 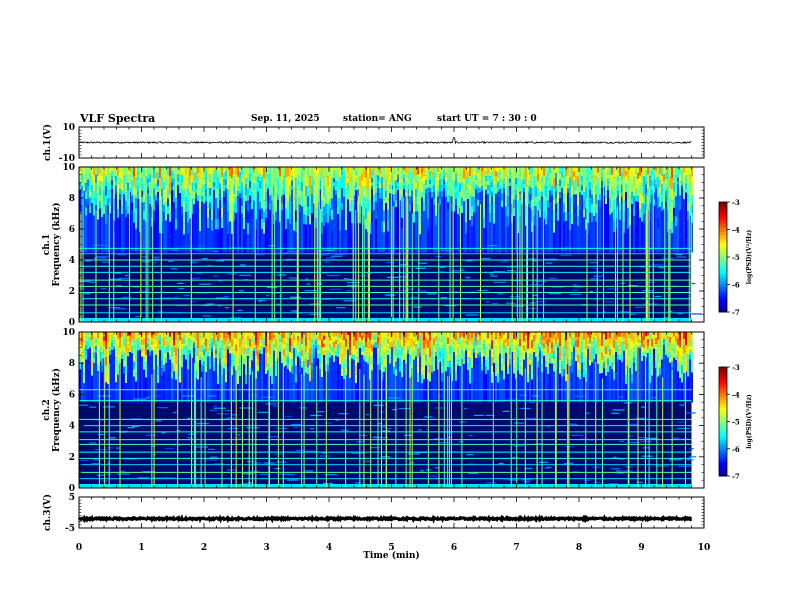 I want to click on station-label: station= ANG, so click(x=377, y=119).